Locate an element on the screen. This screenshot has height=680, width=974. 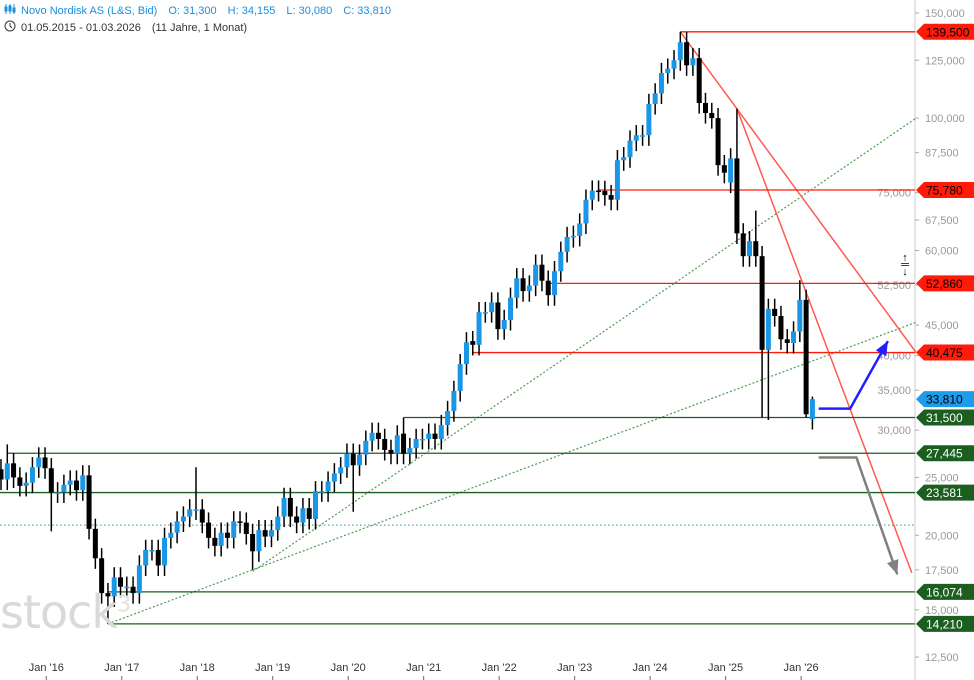
gray-arrow-line is located at coordinates (858, 515).